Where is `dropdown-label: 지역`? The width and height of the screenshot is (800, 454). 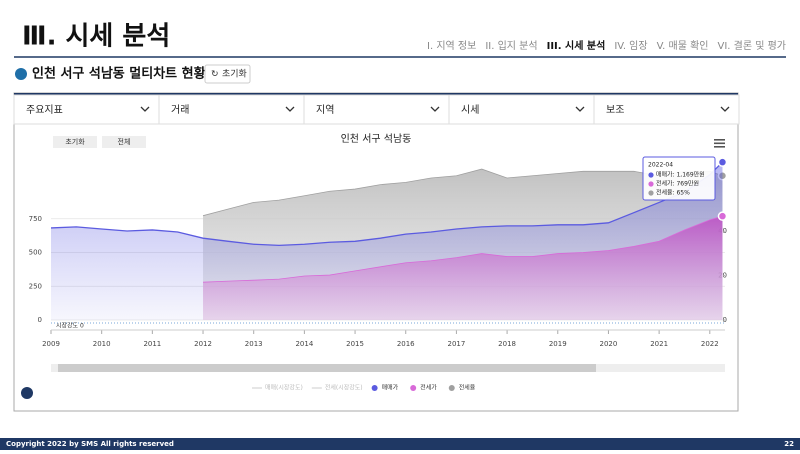
dropdown-label: 지역 is located at coordinates (325, 110).